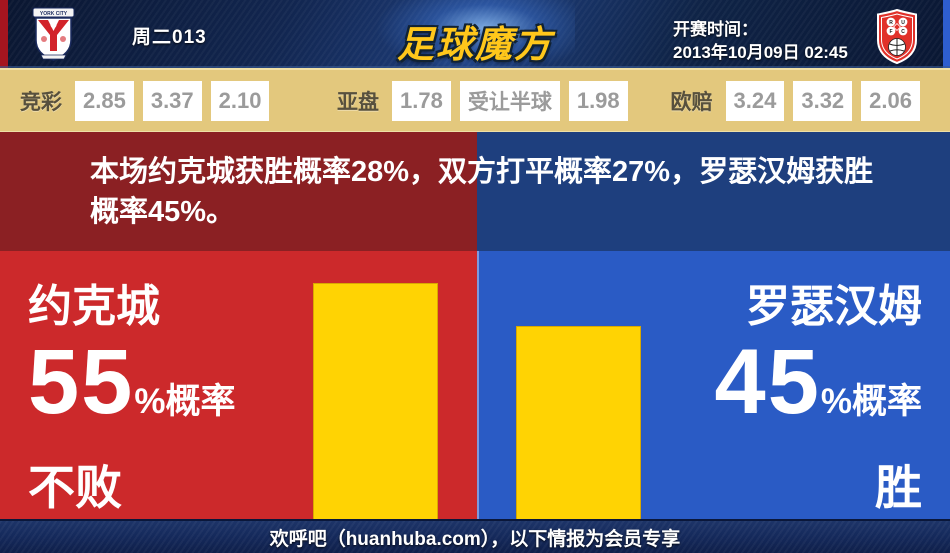 The image size is (950, 553). Describe the element at coordinates (94, 306) in the screenshot. I see `home-team-name: 约克城` at that location.